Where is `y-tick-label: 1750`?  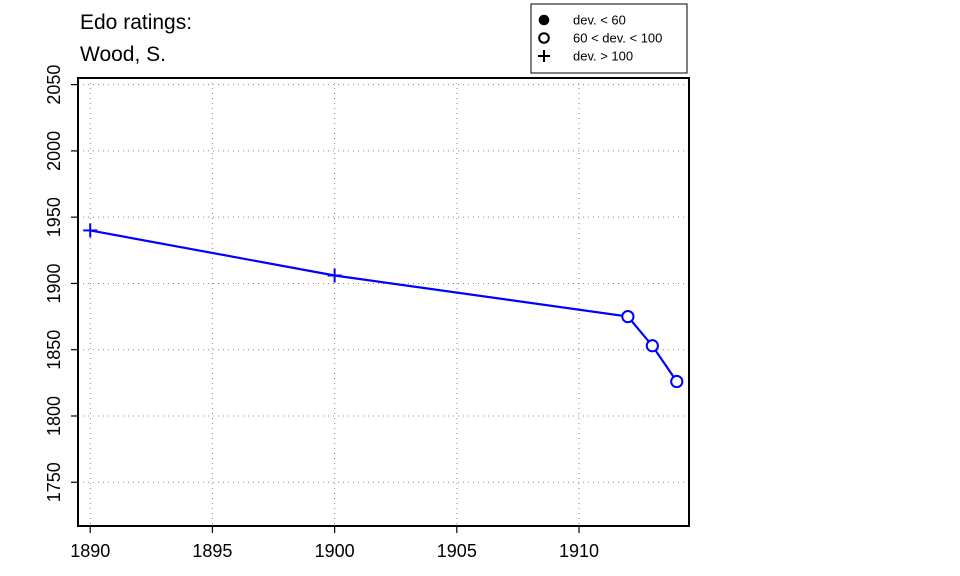
y-tick-label: 1750 is located at coordinates (54, 482).